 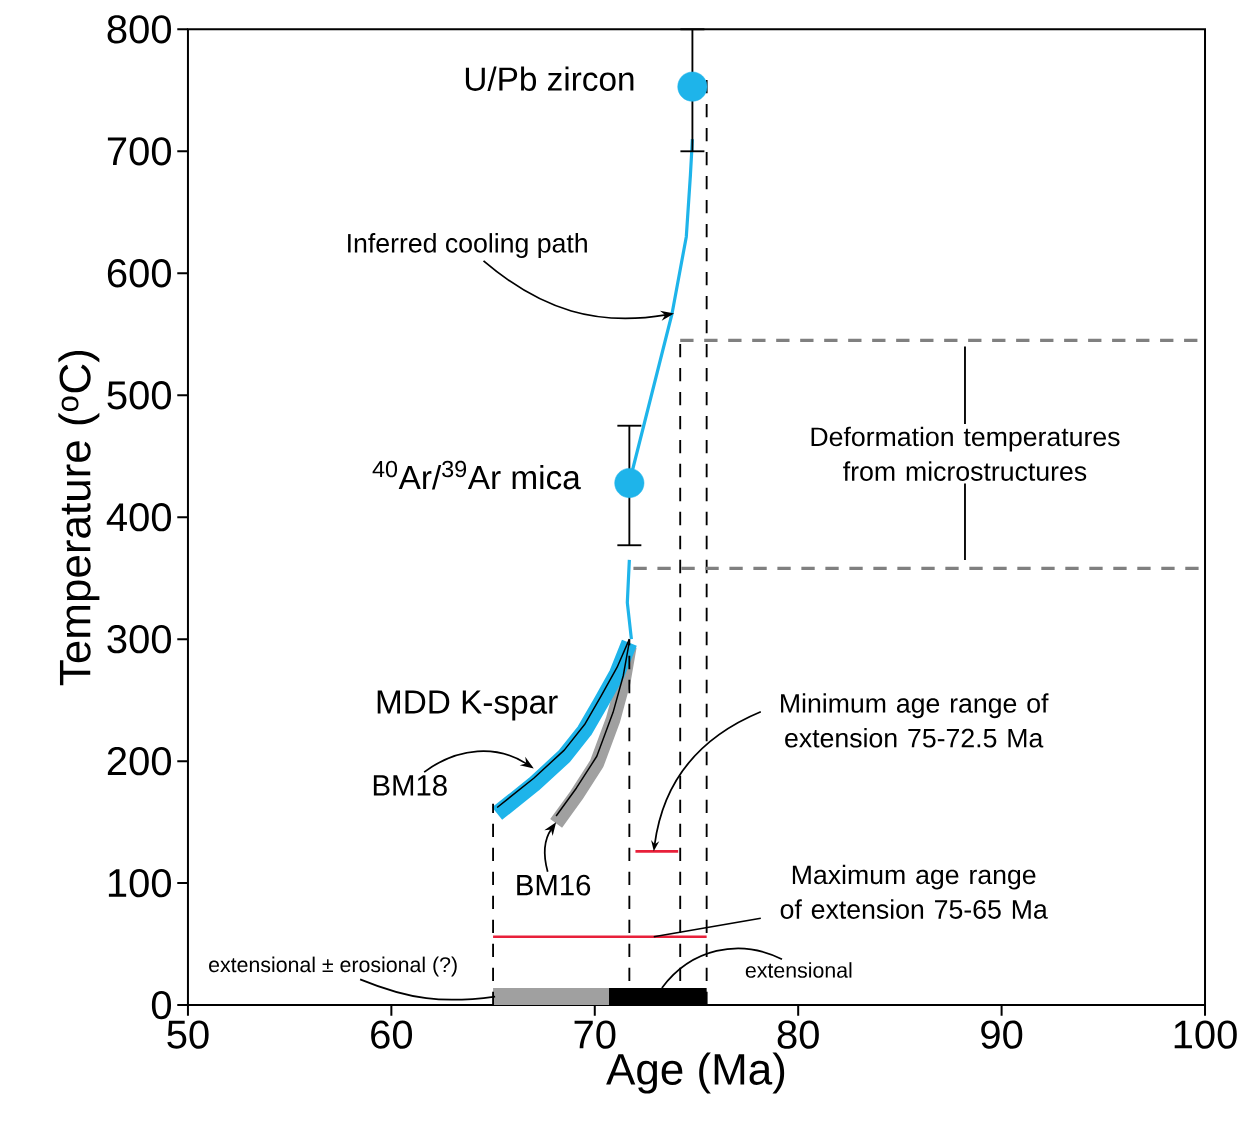 I want to click on x-tick-label: 50, so click(x=188, y=1034).